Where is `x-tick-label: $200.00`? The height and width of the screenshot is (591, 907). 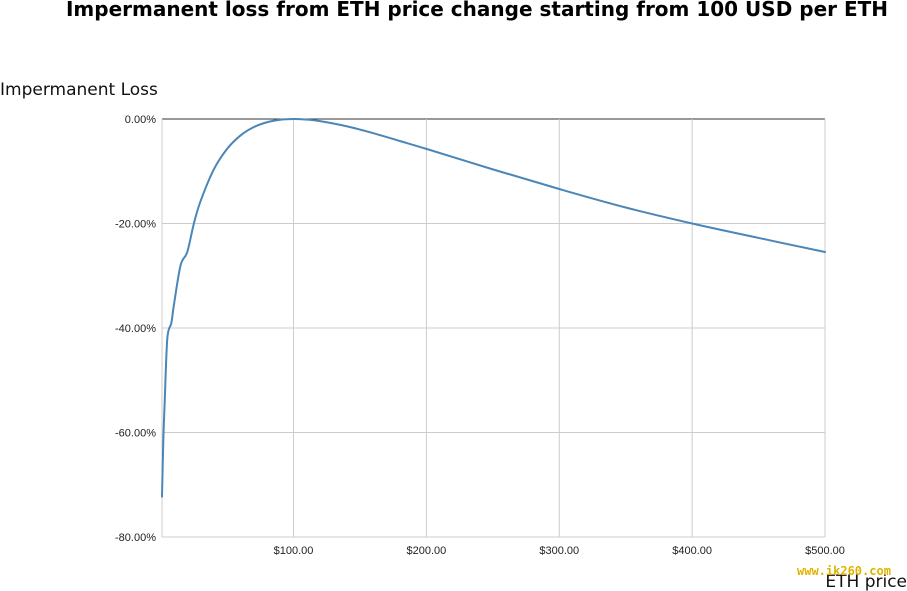
x-tick-label: $200.00 is located at coordinates (427, 551).